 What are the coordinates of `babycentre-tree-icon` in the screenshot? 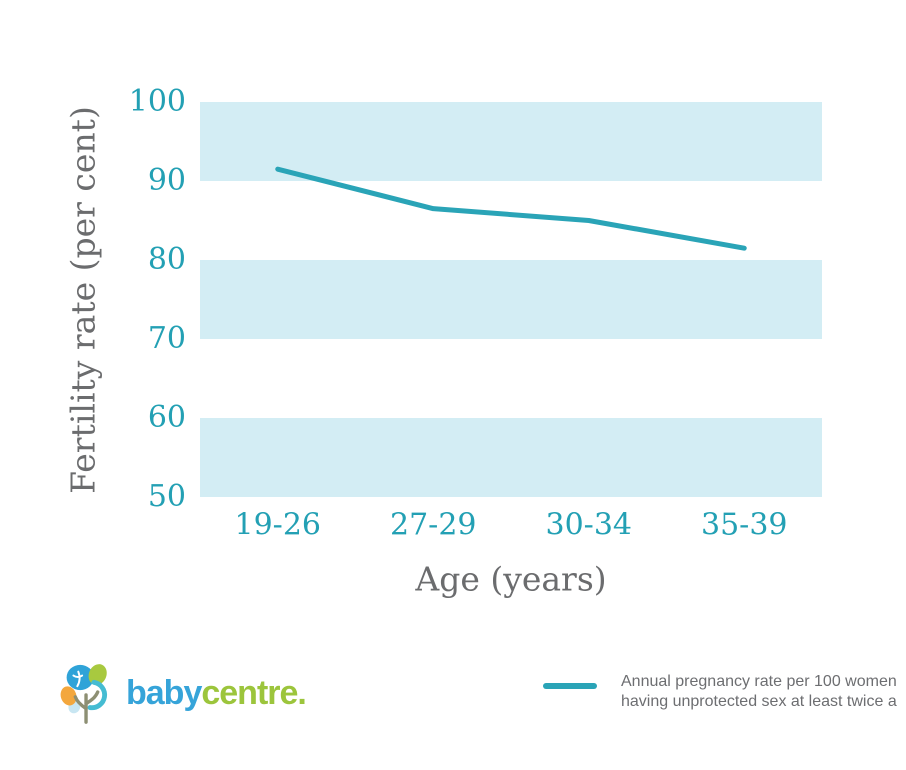 It's located at (84, 694).